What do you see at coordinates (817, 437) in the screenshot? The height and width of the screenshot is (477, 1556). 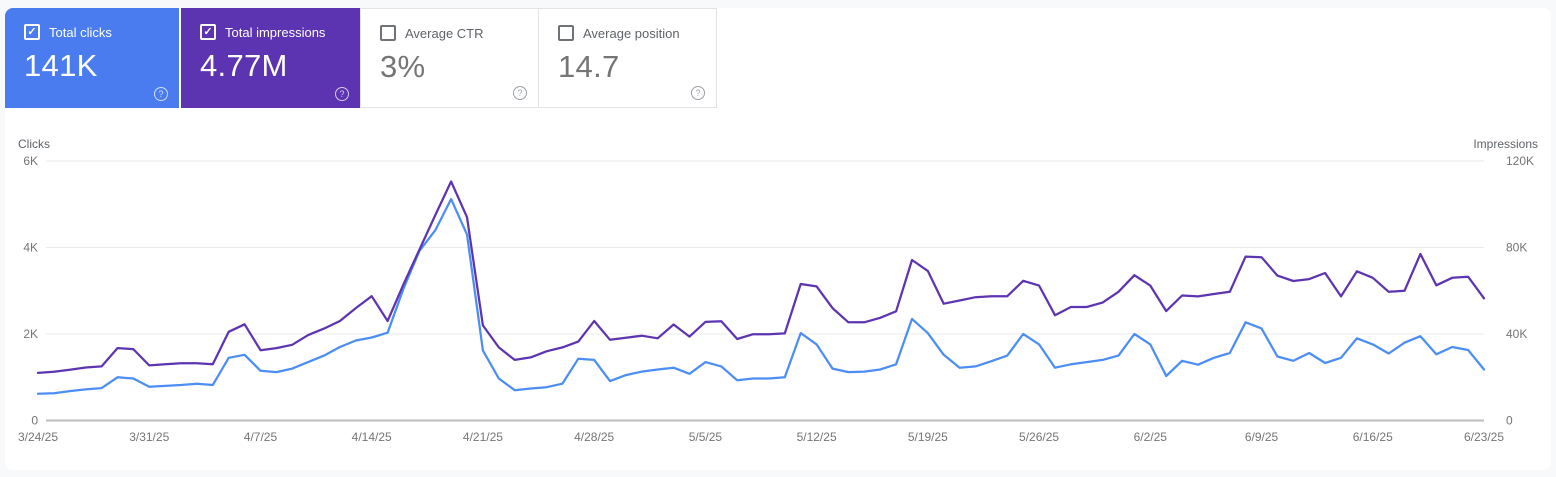 I see `x-axis-tick-label: 5/12/25` at bounding box center [817, 437].